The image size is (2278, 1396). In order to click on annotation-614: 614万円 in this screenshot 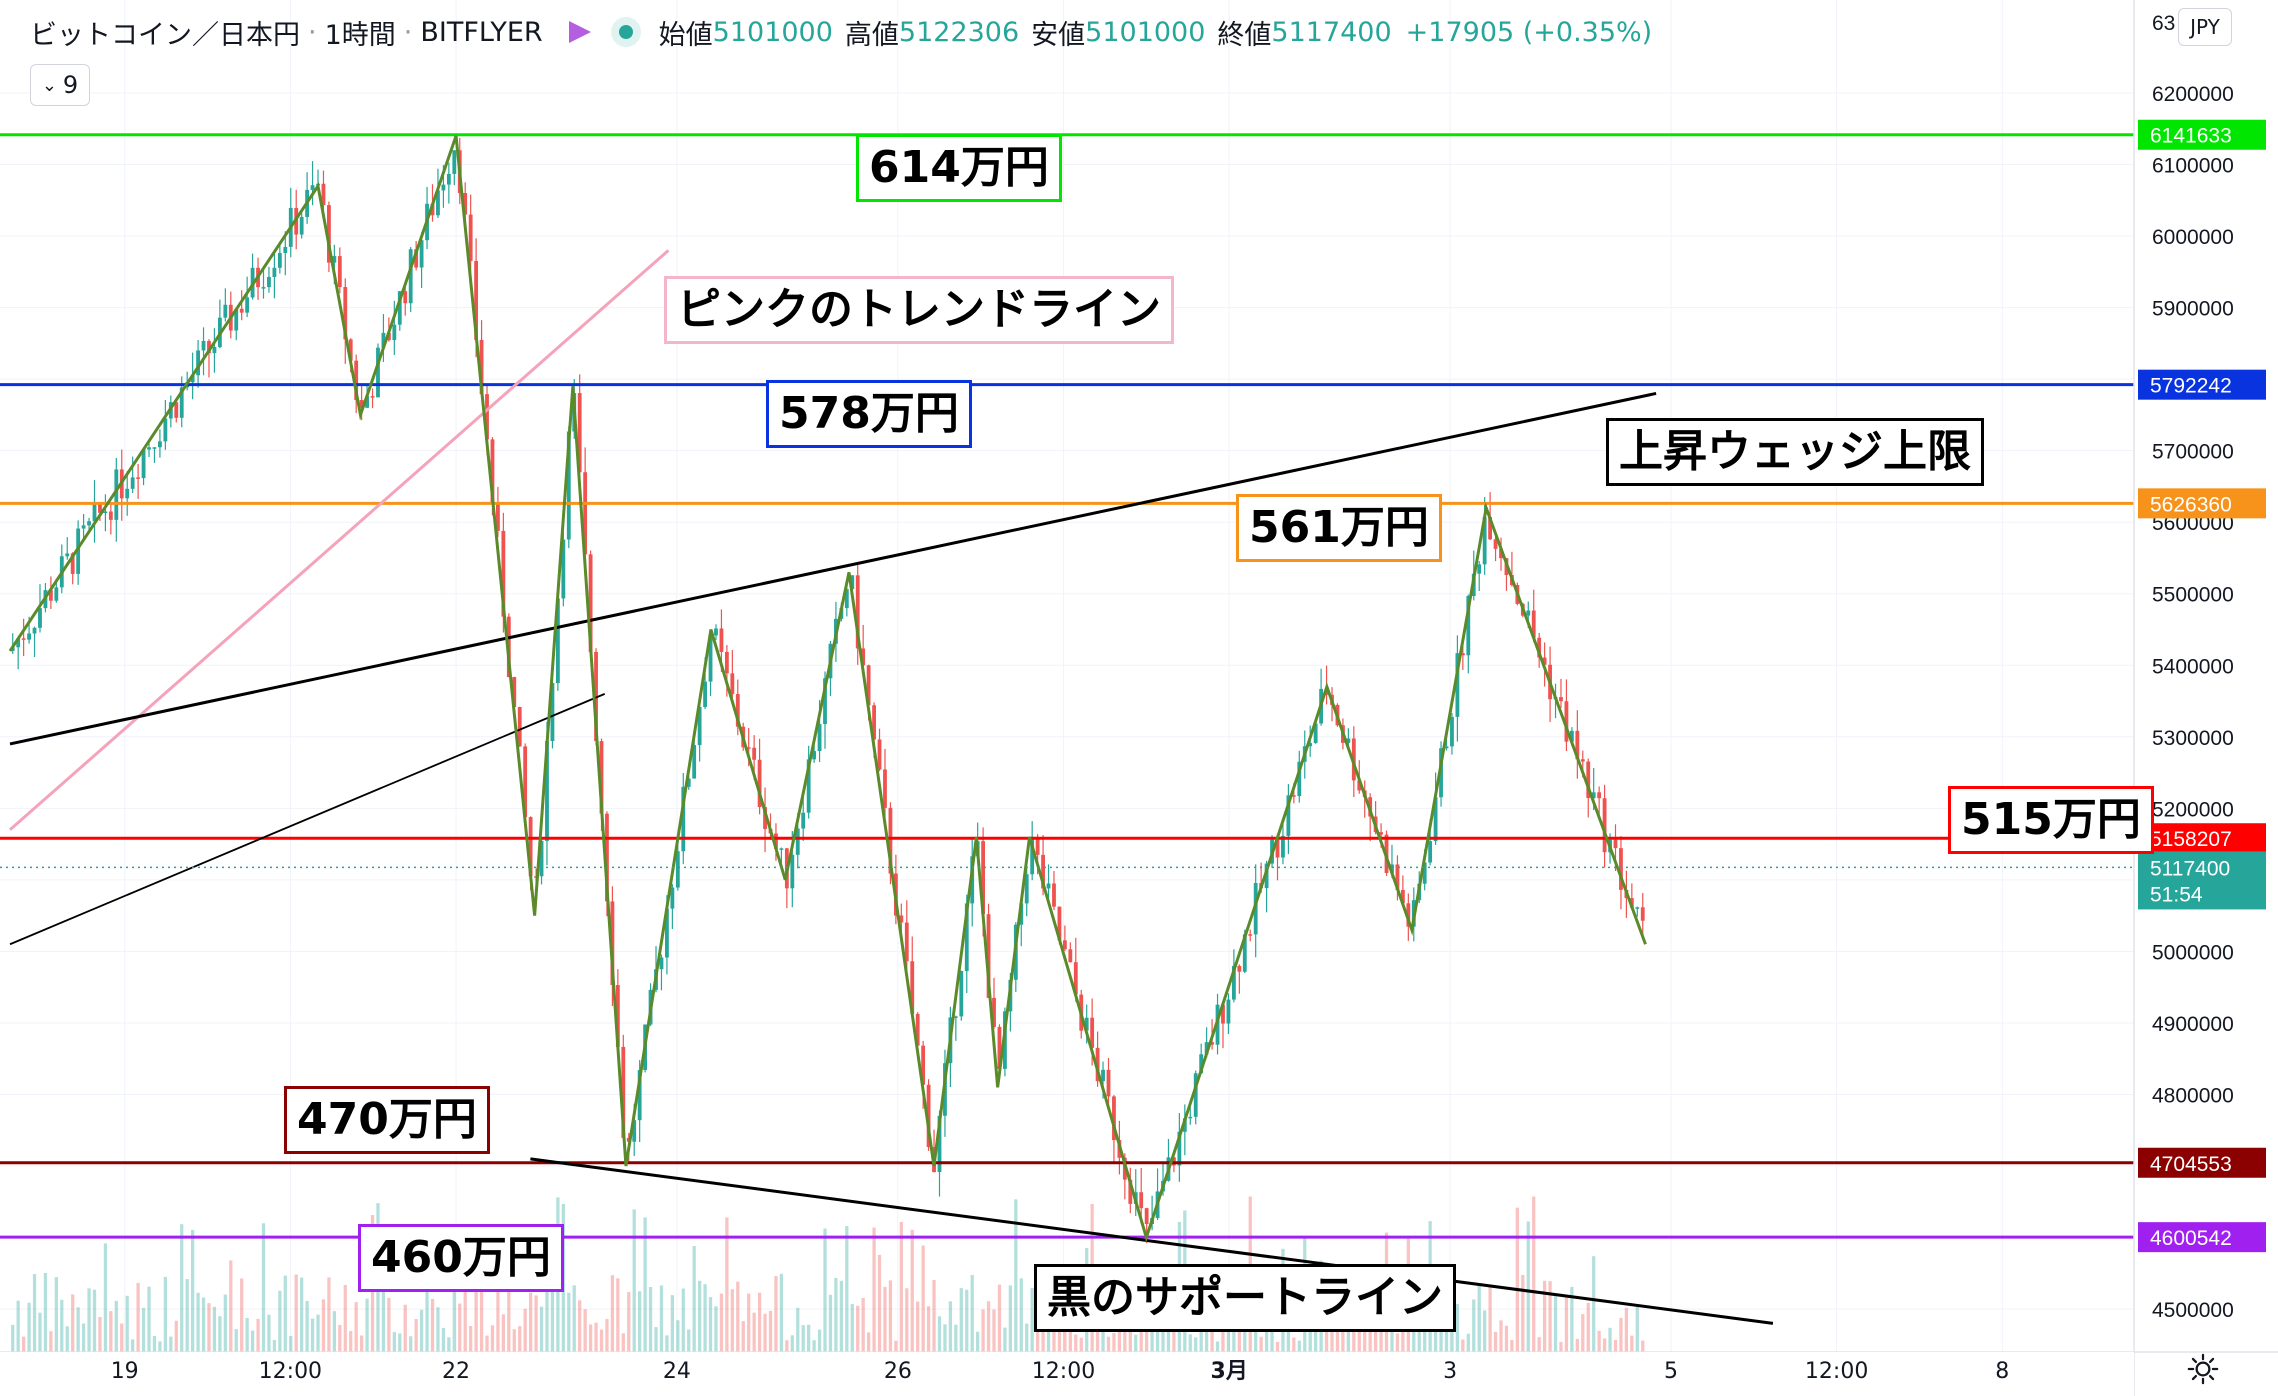, I will do `click(959, 168)`.